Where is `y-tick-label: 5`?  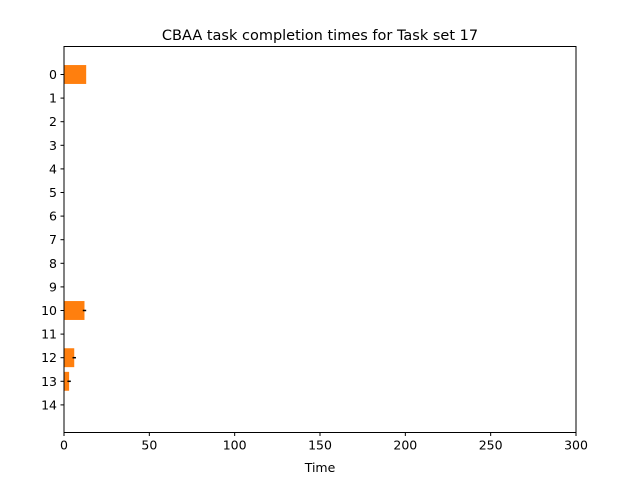
y-tick-label: 5 is located at coordinates (53, 192).